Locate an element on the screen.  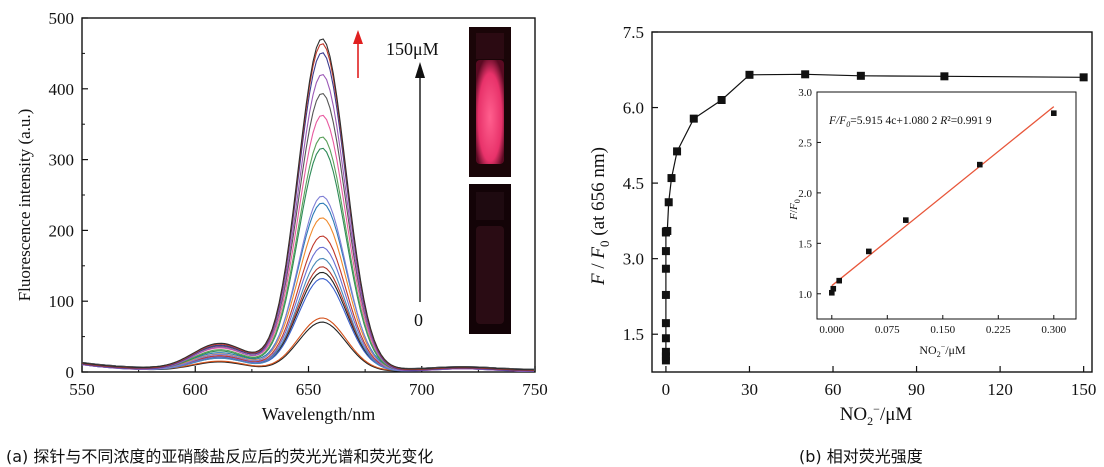
vial-cap-fluorescent is located at coordinates (490, 46).